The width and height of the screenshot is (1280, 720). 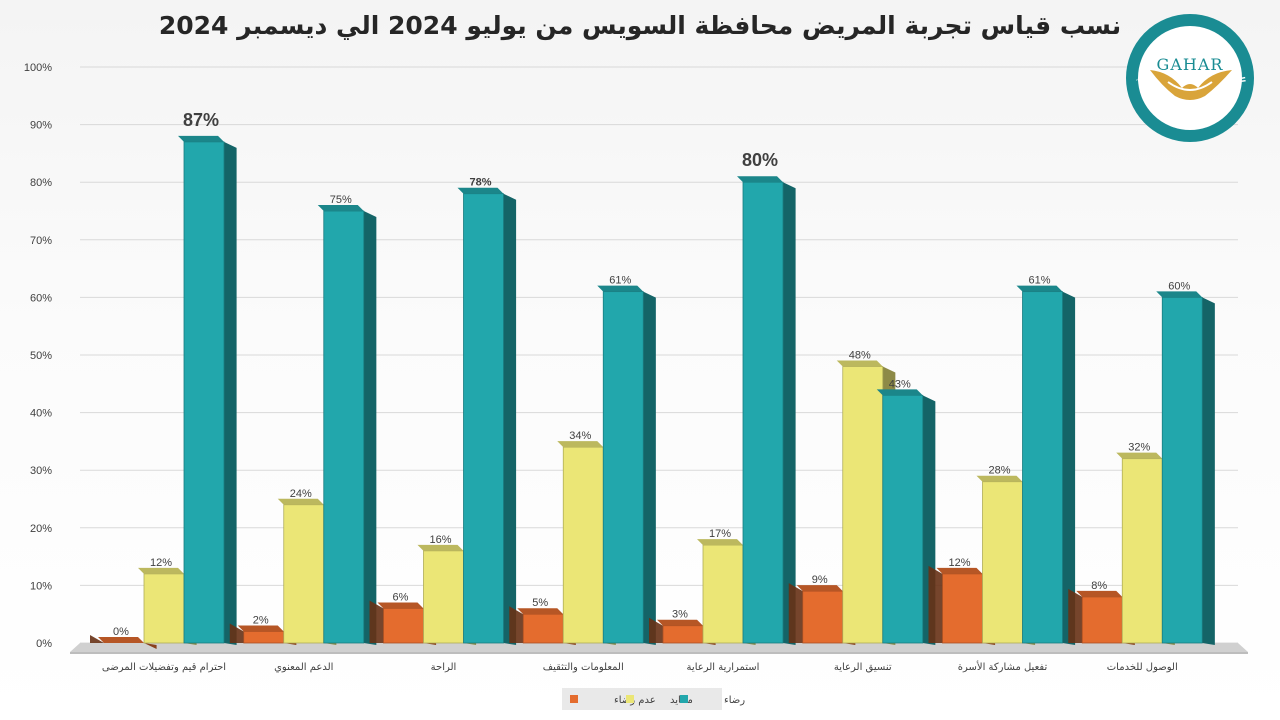 What do you see at coordinates (201, 120) in the screenshot?
I see `data-label: 87%` at bounding box center [201, 120].